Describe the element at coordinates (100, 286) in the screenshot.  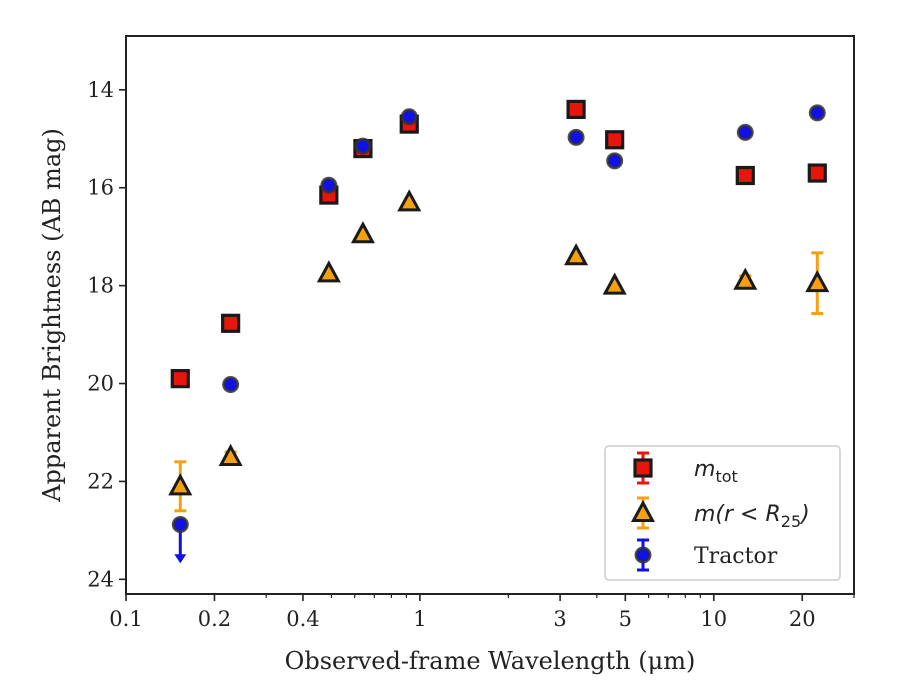
I see `y-tick-label: 18` at that location.